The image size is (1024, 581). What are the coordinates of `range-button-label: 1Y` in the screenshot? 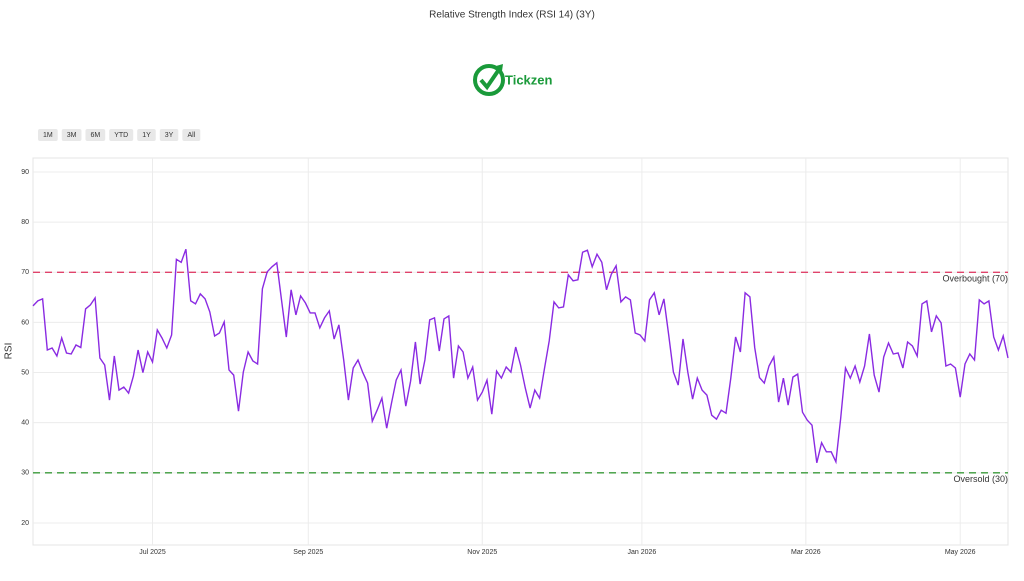 It's located at (146, 135).